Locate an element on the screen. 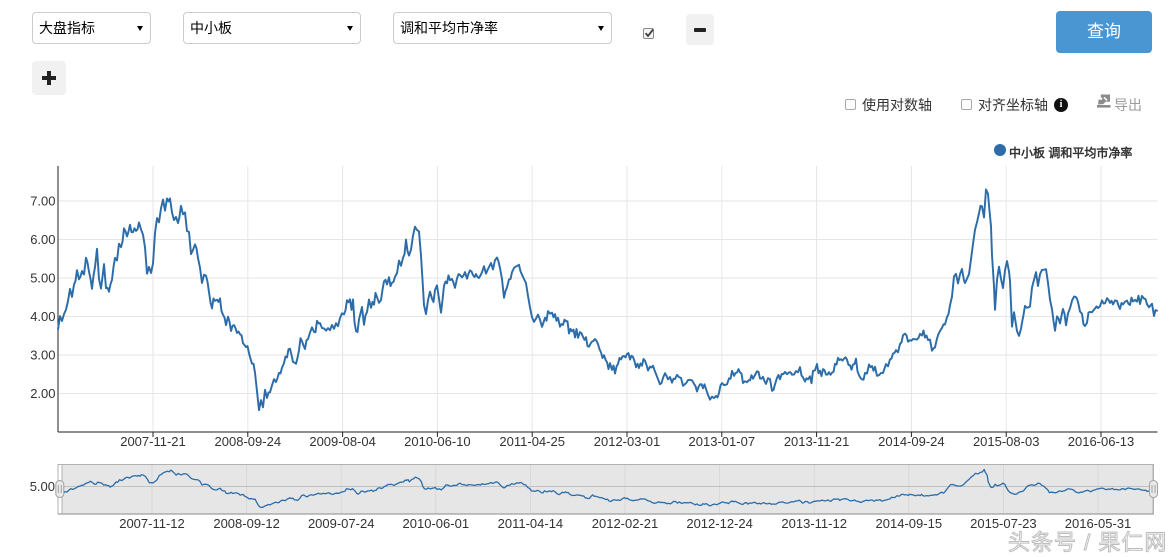 The image size is (1170, 557). svg-text: 2012-03-01 is located at coordinates (627, 441).